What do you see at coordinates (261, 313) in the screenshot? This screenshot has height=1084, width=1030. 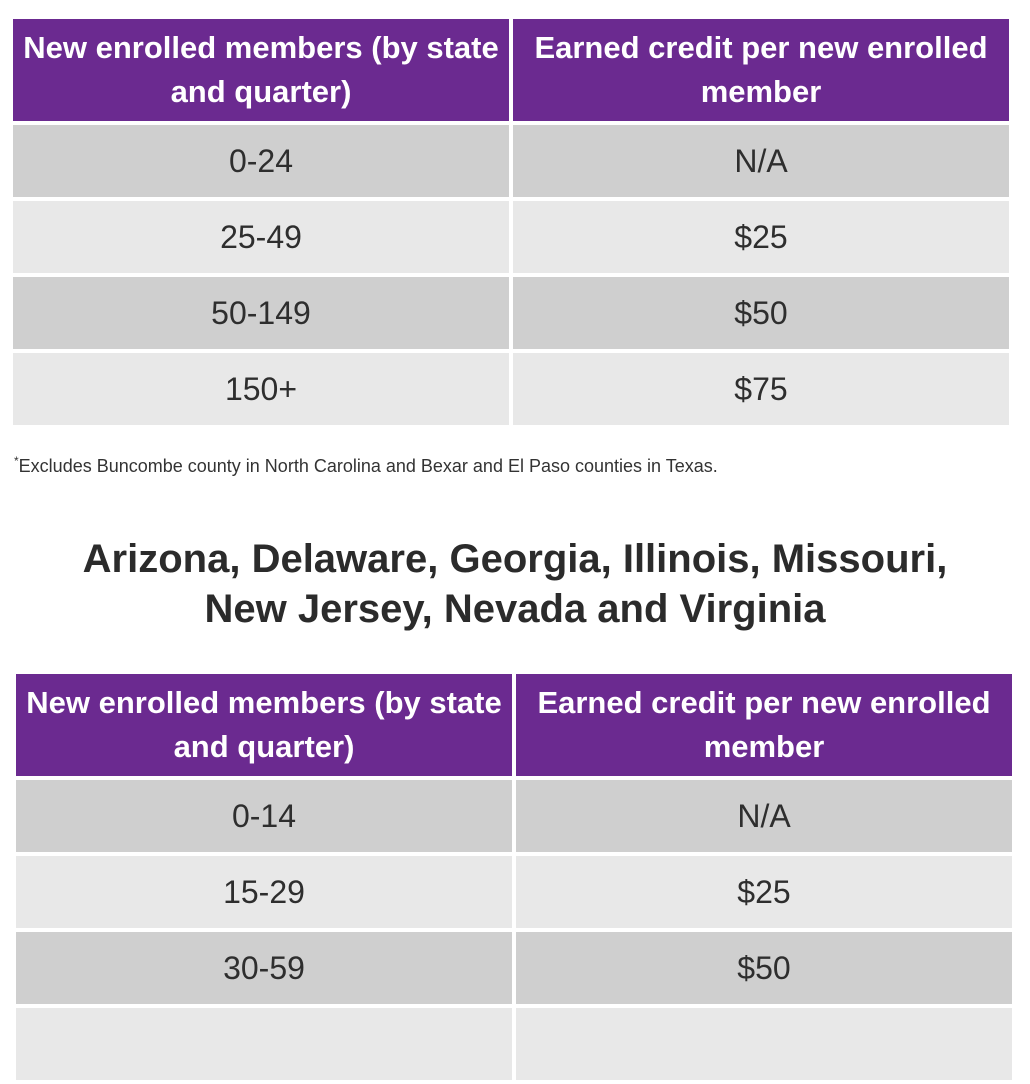 I see `members-cell: 50-149` at bounding box center [261, 313].